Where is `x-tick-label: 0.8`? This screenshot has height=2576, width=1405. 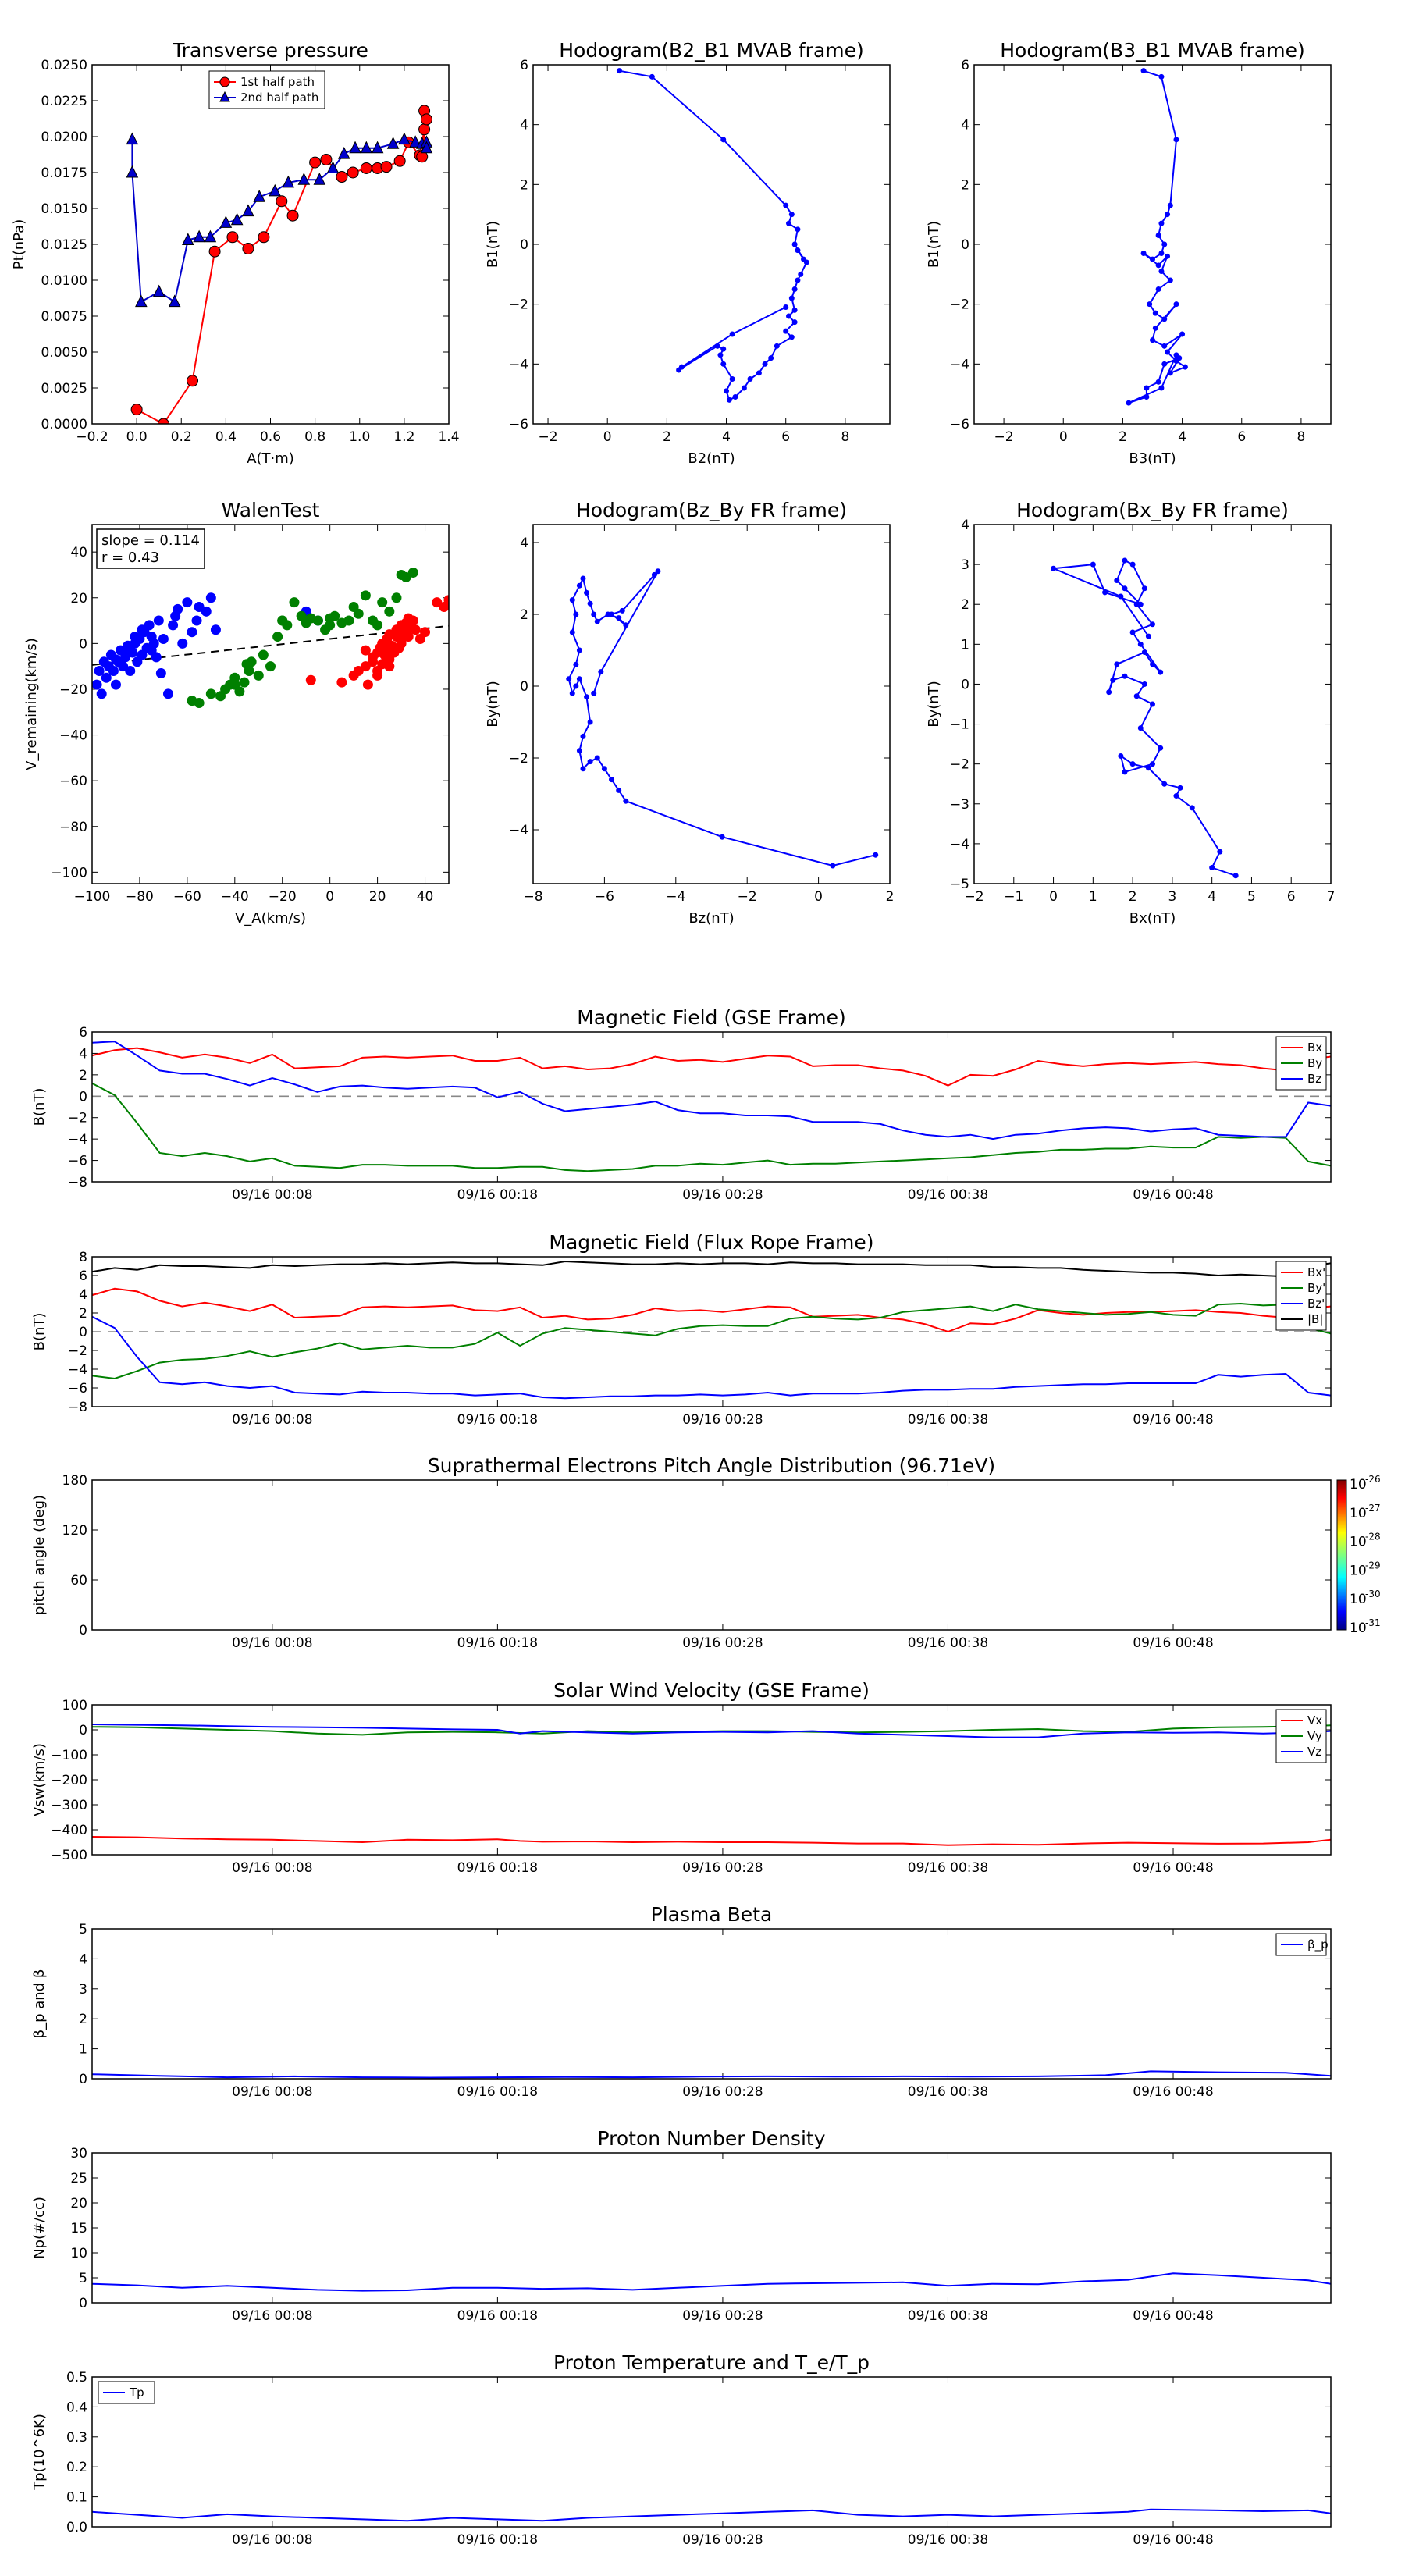
x-tick-label: 0.8 is located at coordinates (314, 437).